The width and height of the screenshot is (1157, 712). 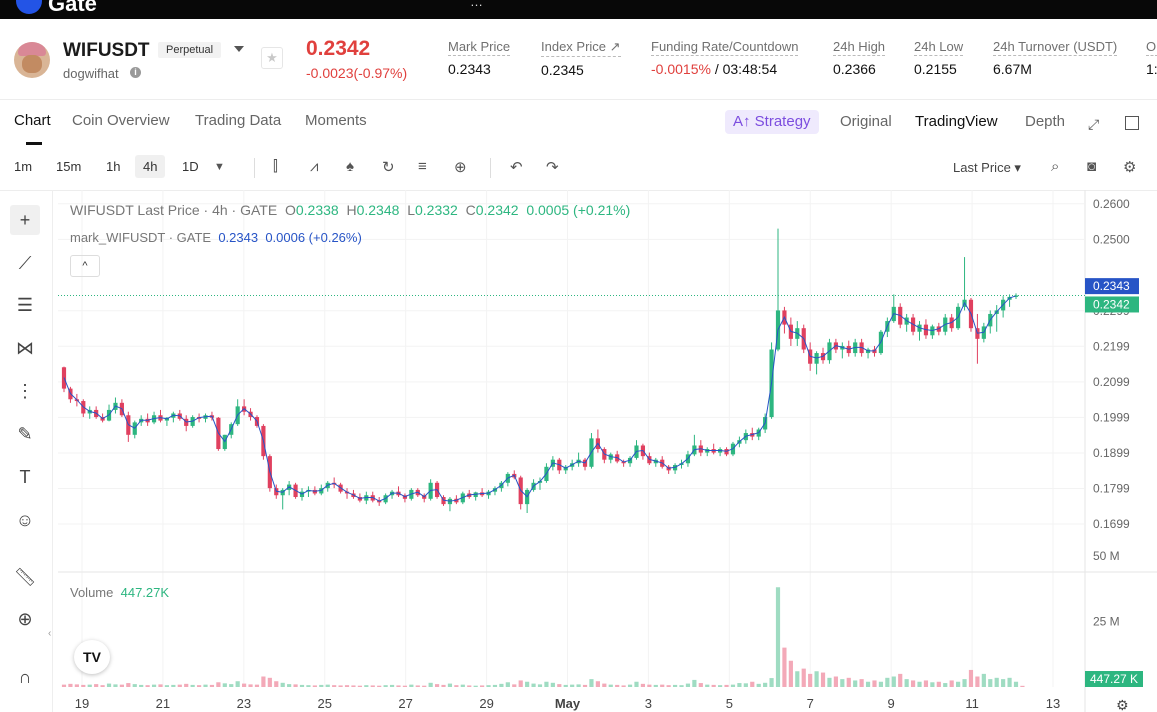 I want to click on timeframe-15m: 15m, so click(x=69, y=166).